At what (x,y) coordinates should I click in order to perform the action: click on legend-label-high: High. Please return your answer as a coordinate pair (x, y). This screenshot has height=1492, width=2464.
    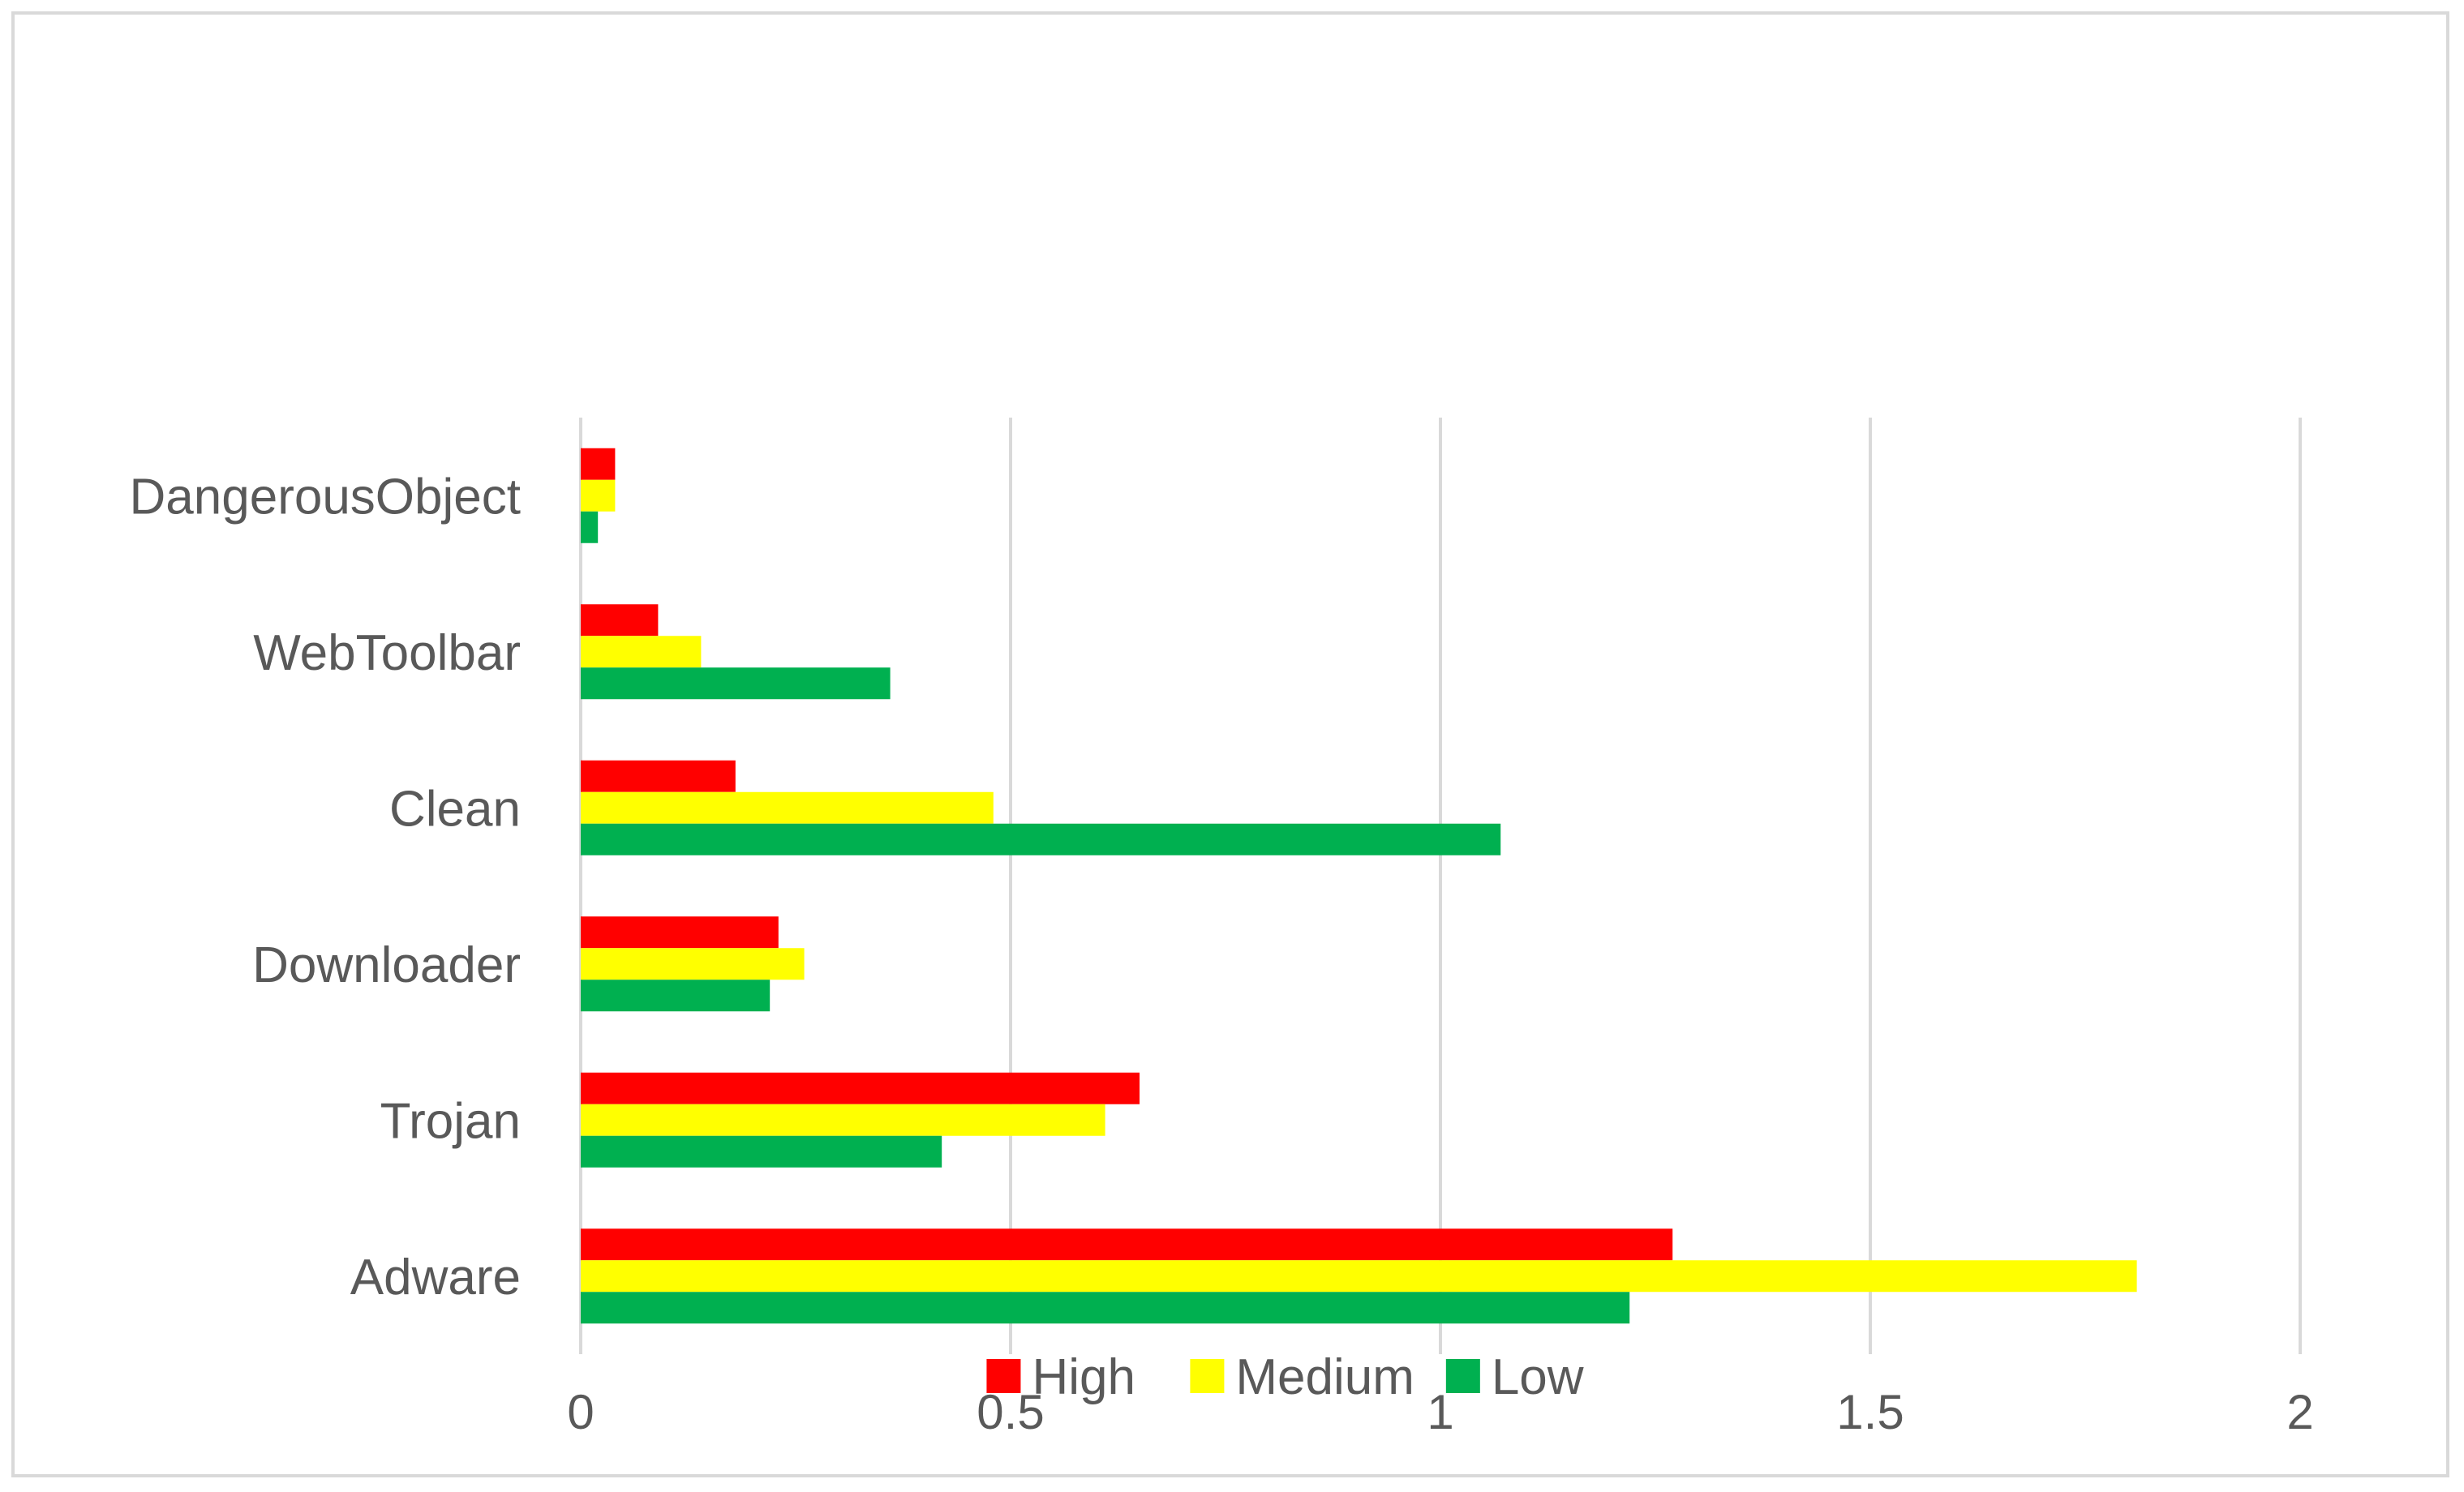
    Looking at the image, I should click on (1083, 1377).